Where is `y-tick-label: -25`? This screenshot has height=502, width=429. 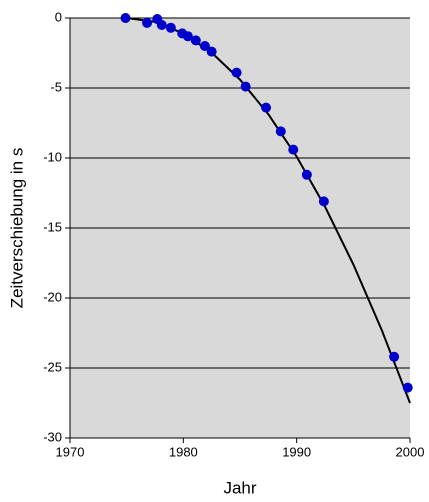
y-tick-label: -25 is located at coordinates (52, 366).